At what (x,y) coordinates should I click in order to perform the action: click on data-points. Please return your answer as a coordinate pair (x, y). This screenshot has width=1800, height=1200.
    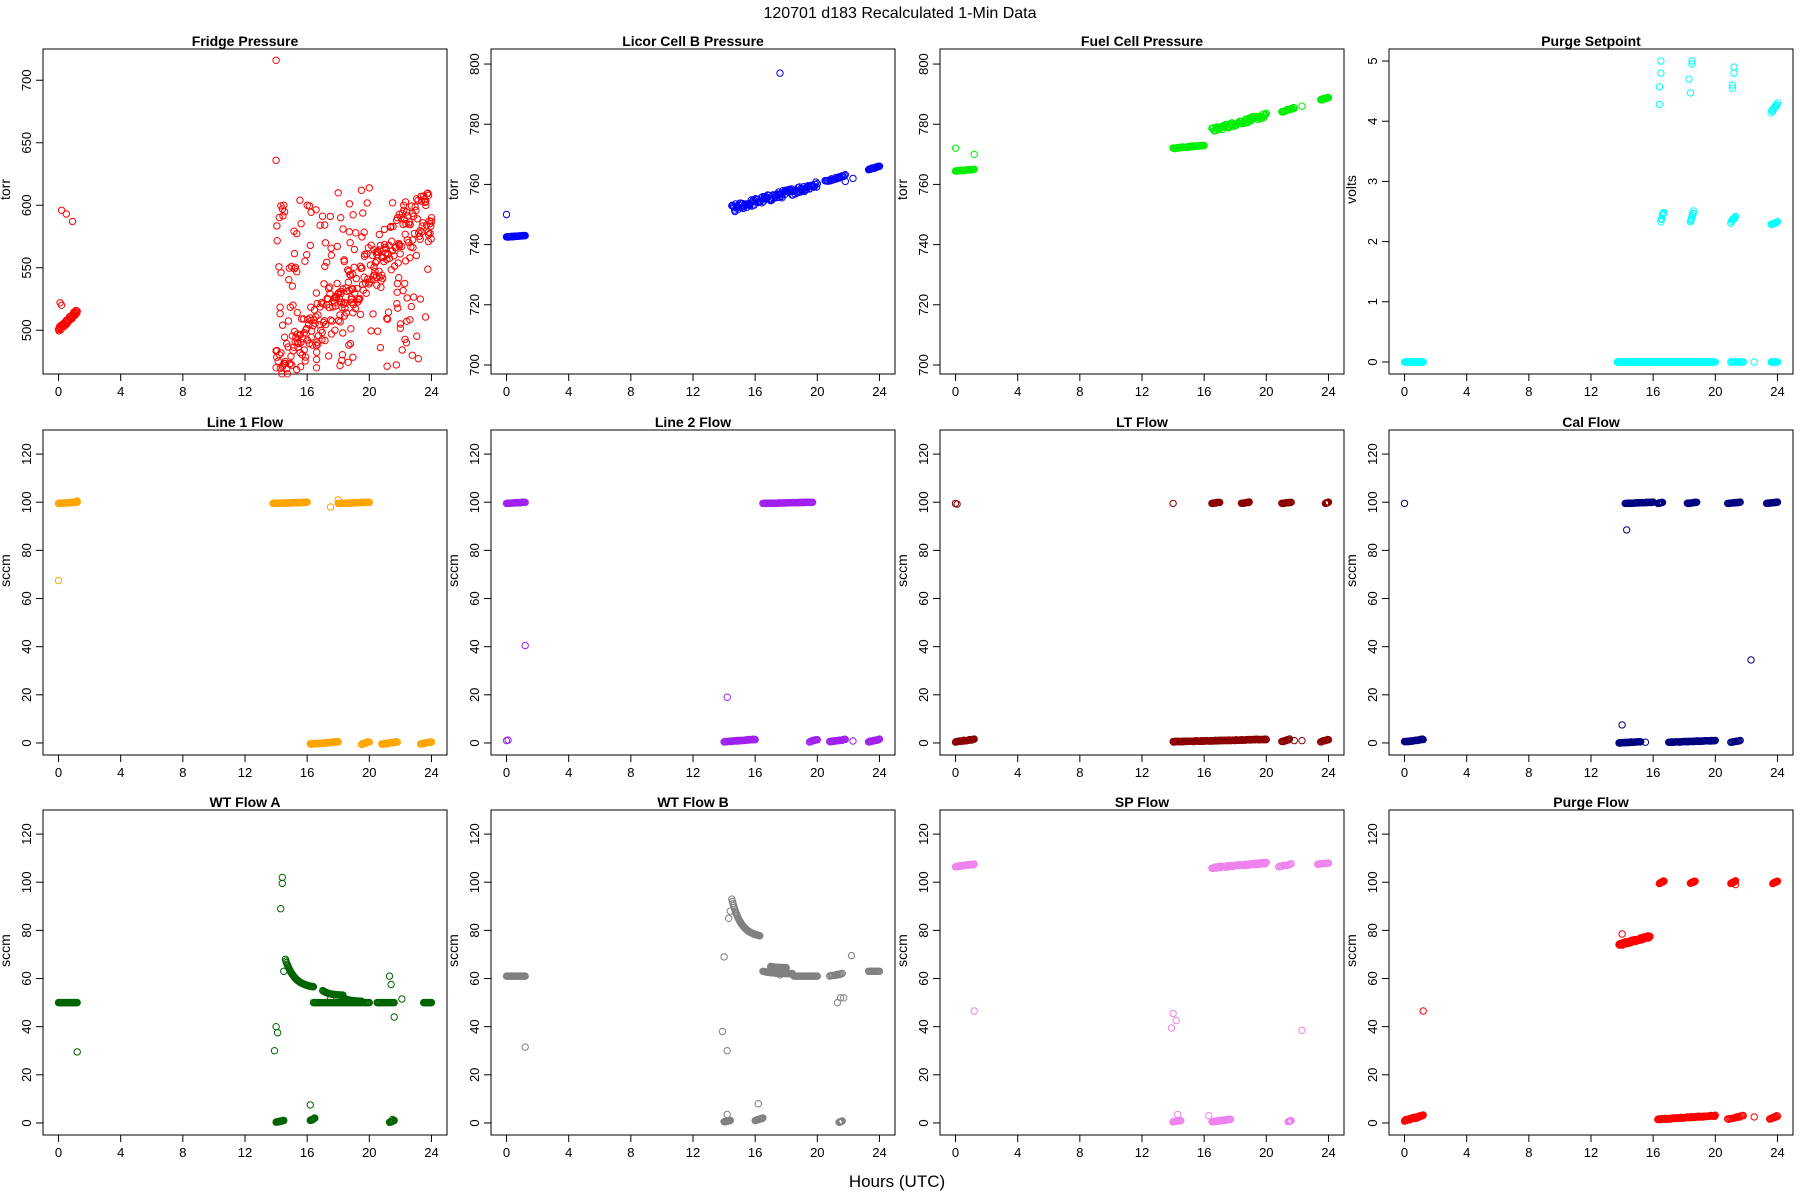
    Looking at the image, I should click on (245, 217).